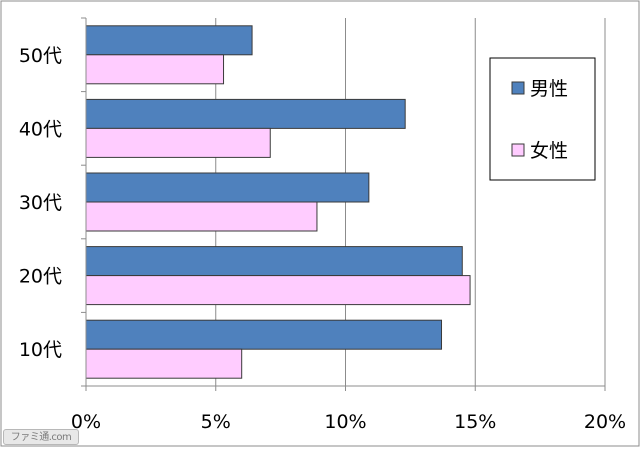 The image size is (640, 451). I want to click on category-label: 10代, so click(40, 350).